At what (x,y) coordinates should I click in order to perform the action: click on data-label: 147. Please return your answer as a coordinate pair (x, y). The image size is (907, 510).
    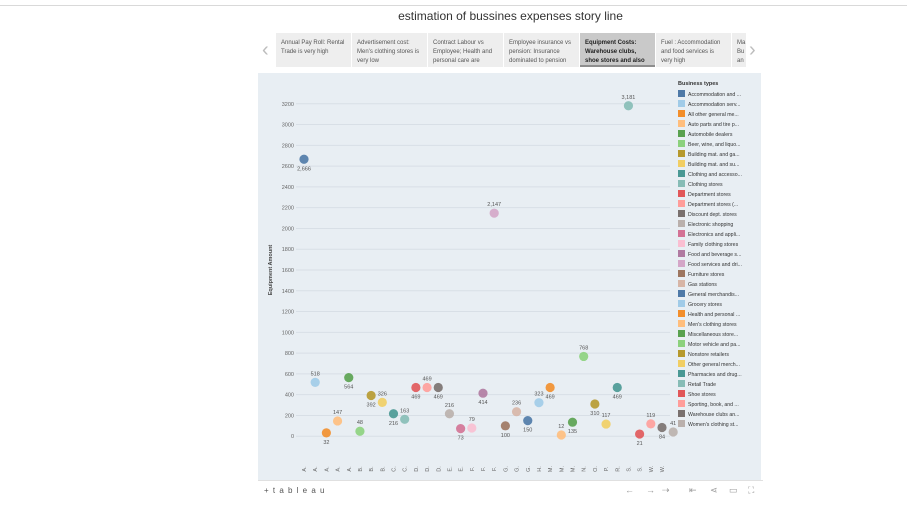
    Looking at the image, I should click on (337, 413).